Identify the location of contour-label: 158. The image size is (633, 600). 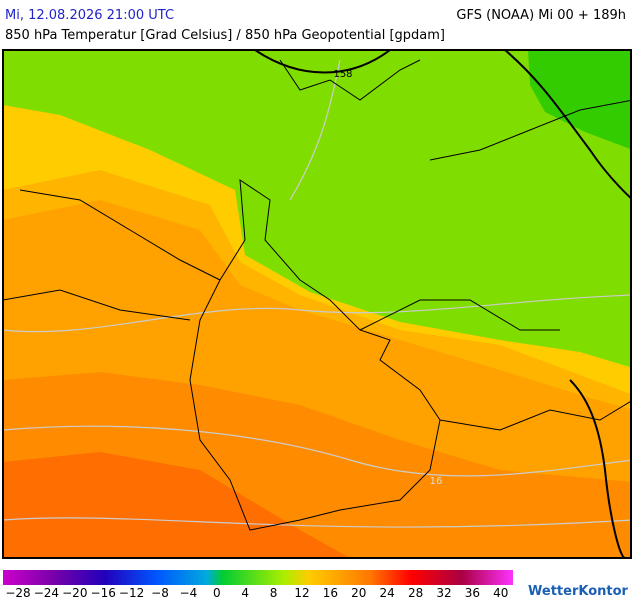
(342, 74).